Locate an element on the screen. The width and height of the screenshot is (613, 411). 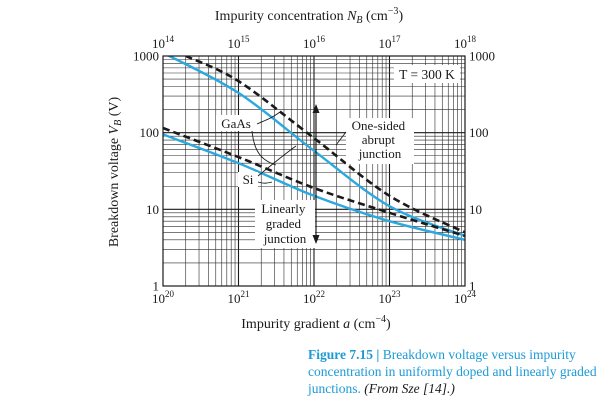
top-tick-label: 1016 is located at coordinates (314, 42).